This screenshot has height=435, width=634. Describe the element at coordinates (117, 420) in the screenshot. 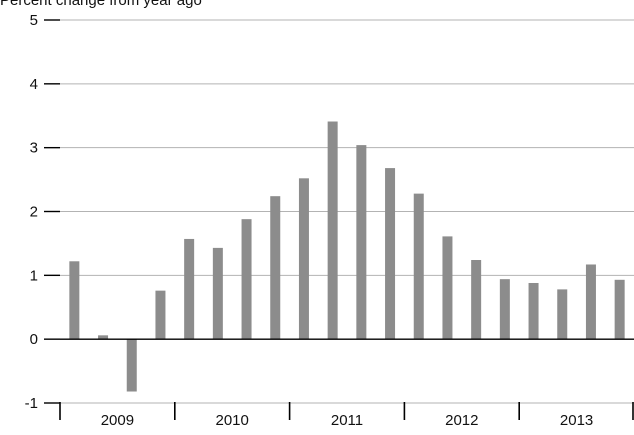

I see `x-group-label: 2009` at that location.